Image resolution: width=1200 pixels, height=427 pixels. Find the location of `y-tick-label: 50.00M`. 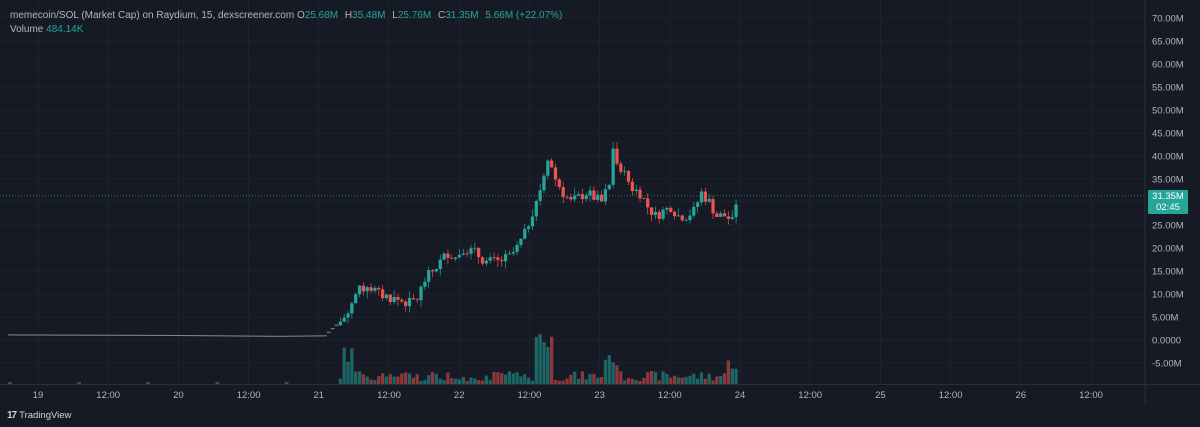

y-tick-label: 50.00M is located at coordinates (1168, 111).